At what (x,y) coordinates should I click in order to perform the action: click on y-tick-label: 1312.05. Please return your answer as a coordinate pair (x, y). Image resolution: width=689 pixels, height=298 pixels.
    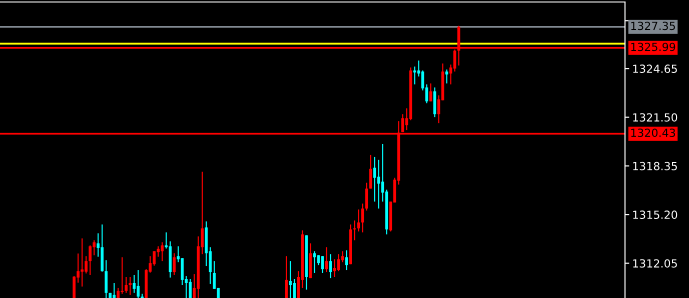
    Looking at the image, I should click on (655, 263).